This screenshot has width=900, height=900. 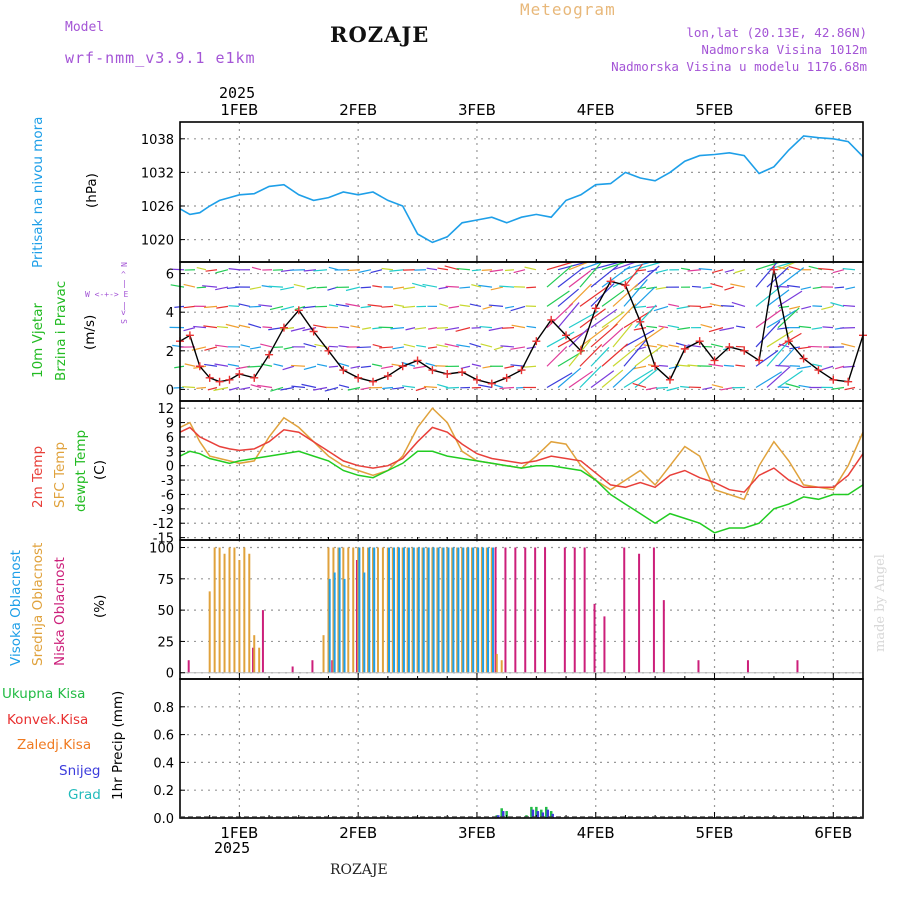 I want to click on x-tick-label-top: 2FEB, so click(x=358, y=110).